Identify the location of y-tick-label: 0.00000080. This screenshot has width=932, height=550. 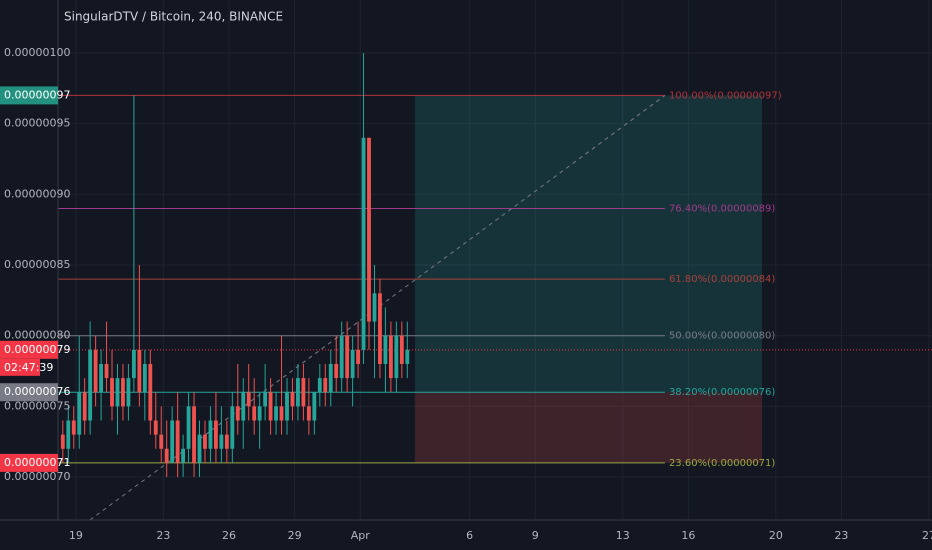
(37, 335).